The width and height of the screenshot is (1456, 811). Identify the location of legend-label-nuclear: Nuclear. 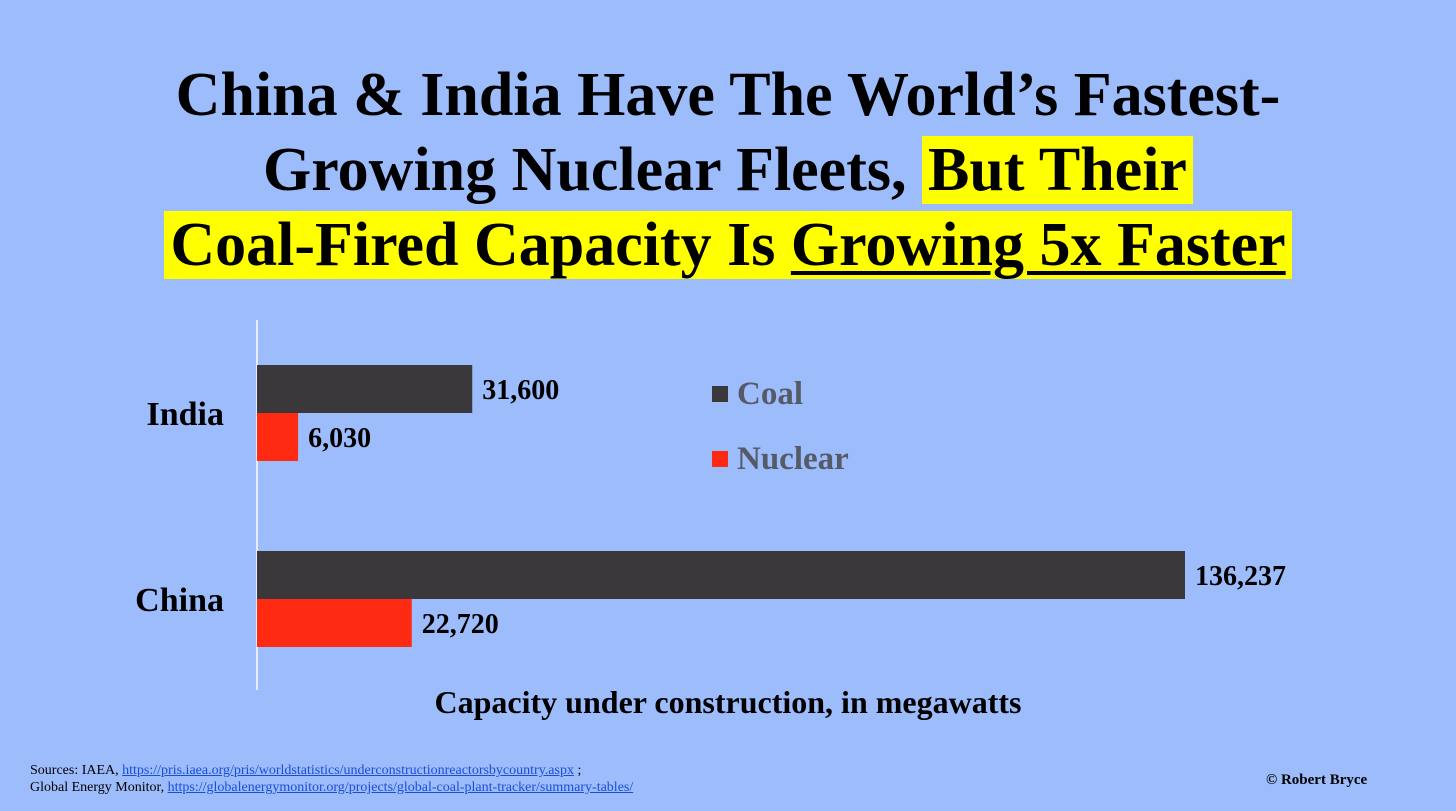
(793, 458).